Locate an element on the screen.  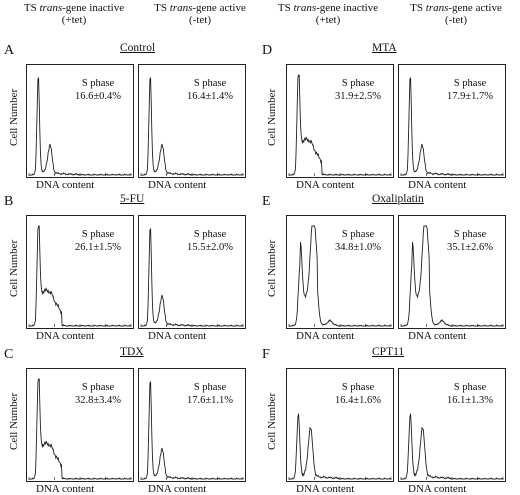
s-phase-value: 16.1±1.3% is located at coordinates (469, 400).